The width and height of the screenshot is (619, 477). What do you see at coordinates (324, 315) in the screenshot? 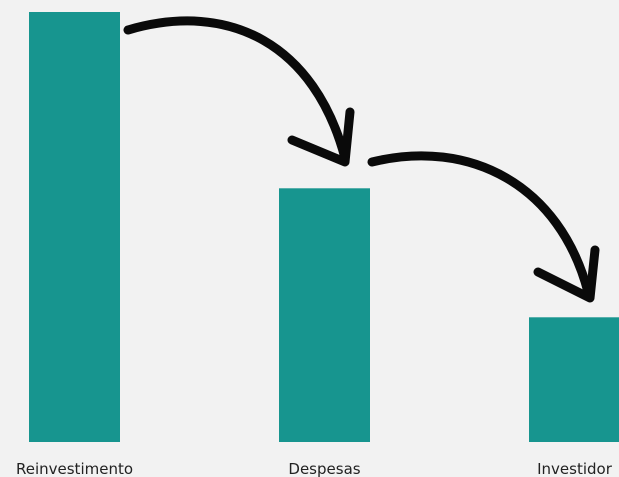
I see `bar-despesas` at bounding box center [324, 315].